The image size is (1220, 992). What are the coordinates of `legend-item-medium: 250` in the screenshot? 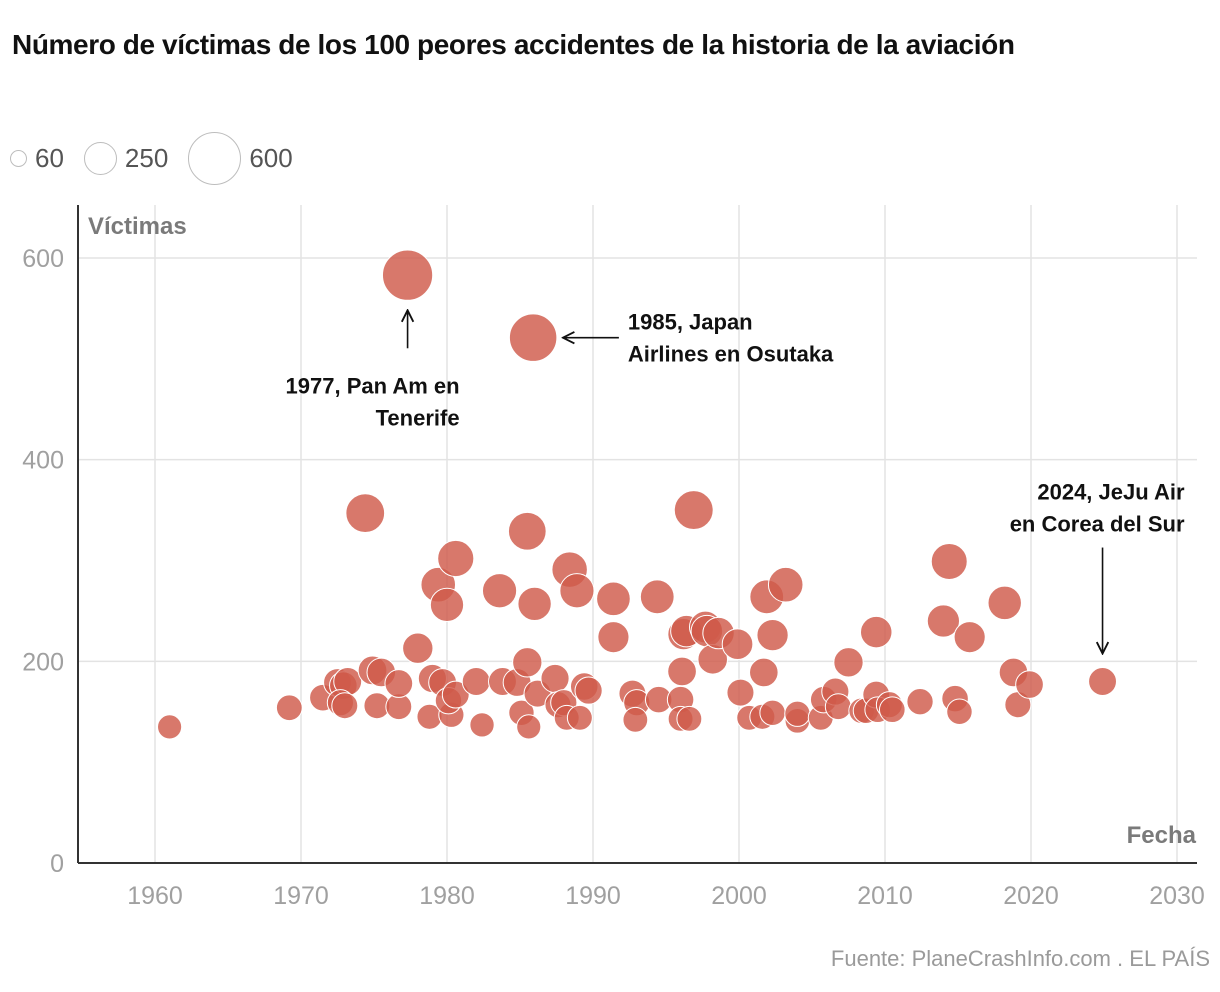 It's located at (126, 158).